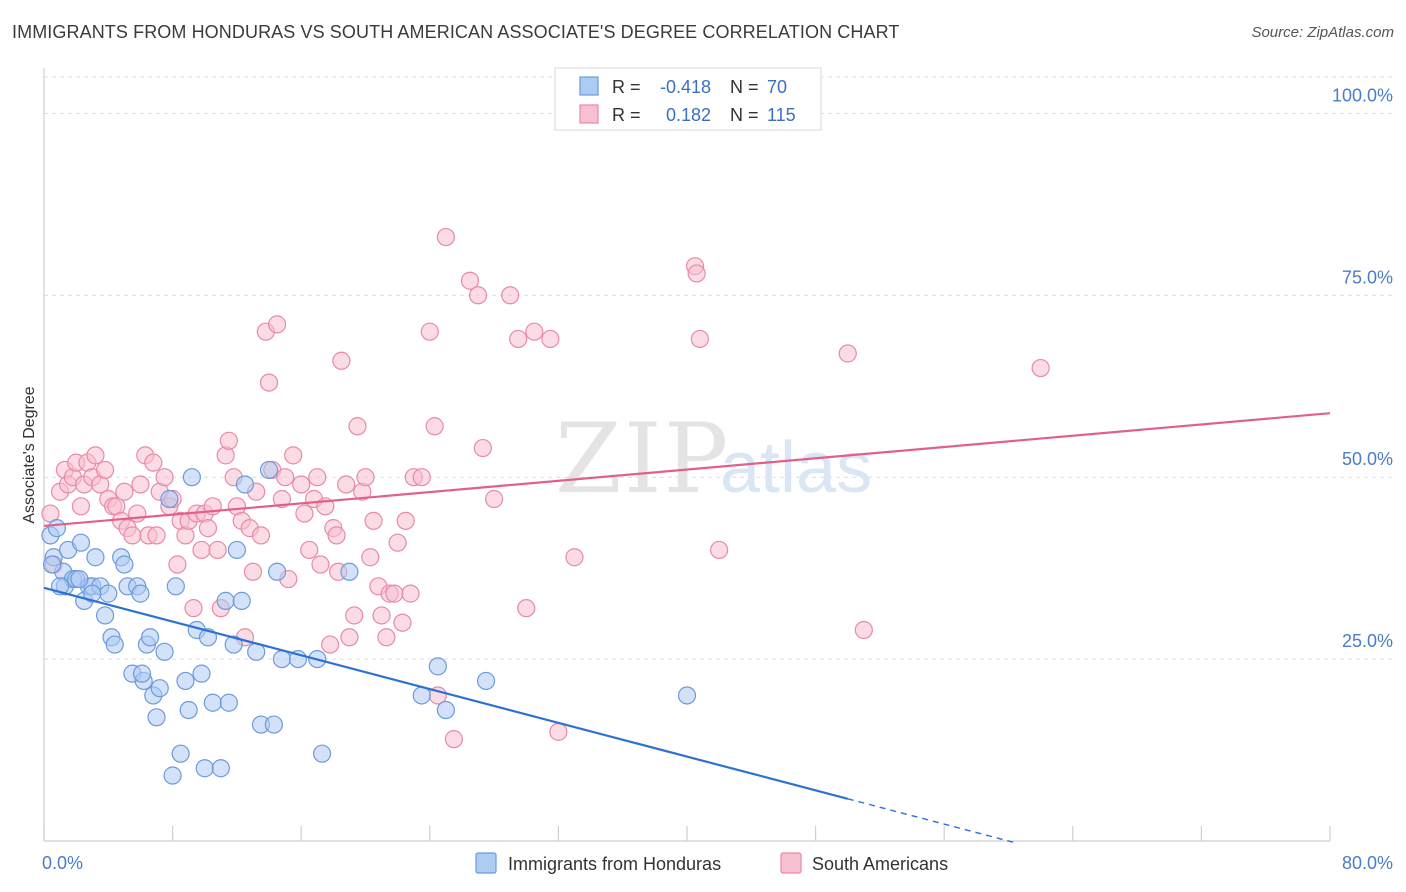 This screenshot has height=892, width=1406. What do you see at coordinates (1367, 459) in the screenshot?
I see `y-tick-label: 50.0%` at bounding box center [1367, 459].